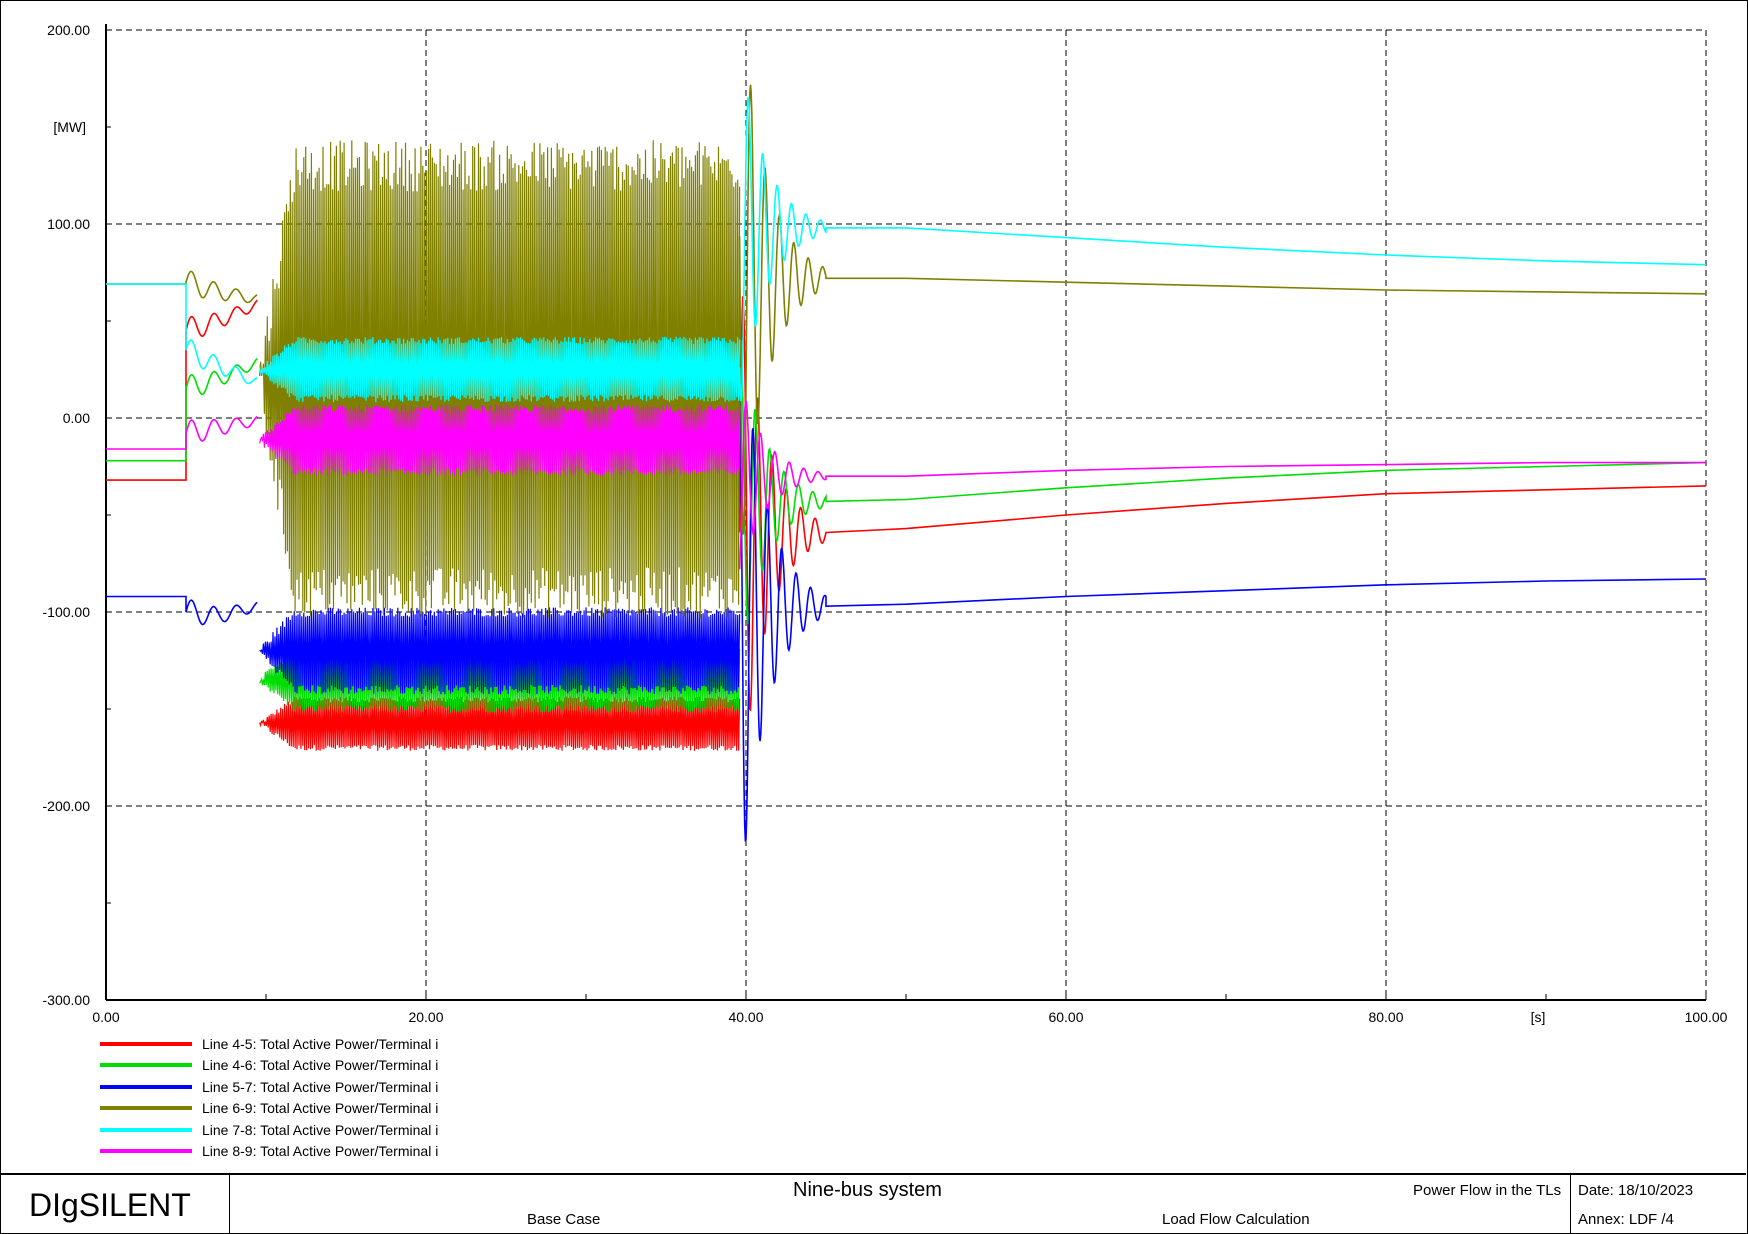  What do you see at coordinates (745, 1017) in the screenshot?
I see `x-tick-label: 40.00` at bounding box center [745, 1017].